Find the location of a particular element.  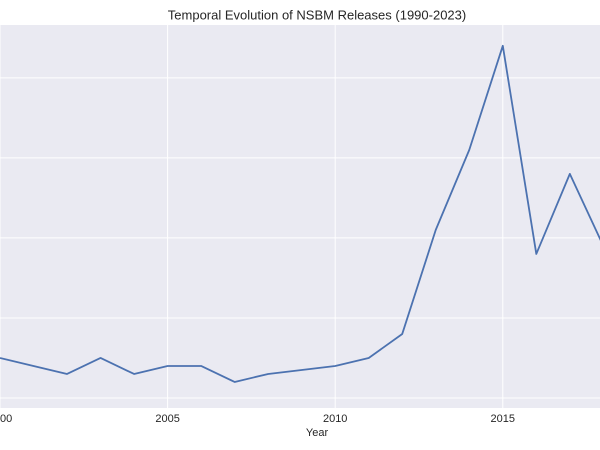

x-axis-label: Year is located at coordinates (317, 433).